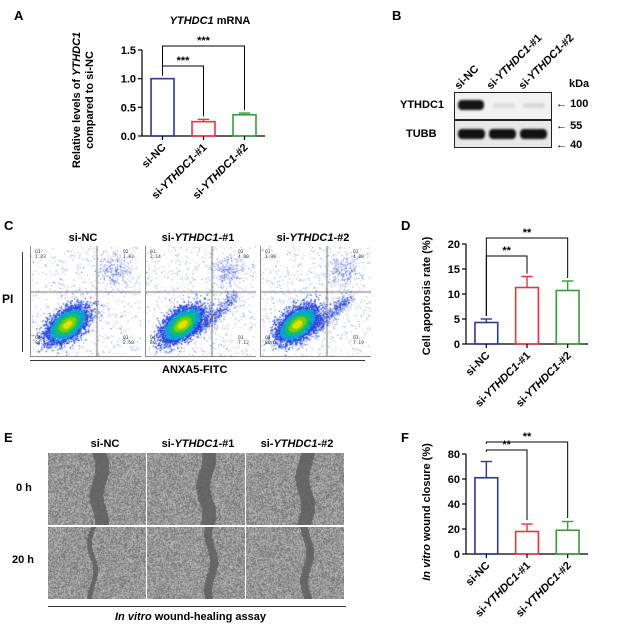 The width and height of the screenshot is (619, 635). Describe the element at coordinates (40, 341) in the screenshot. I see `quad-label: Q4 94.4` at that location.